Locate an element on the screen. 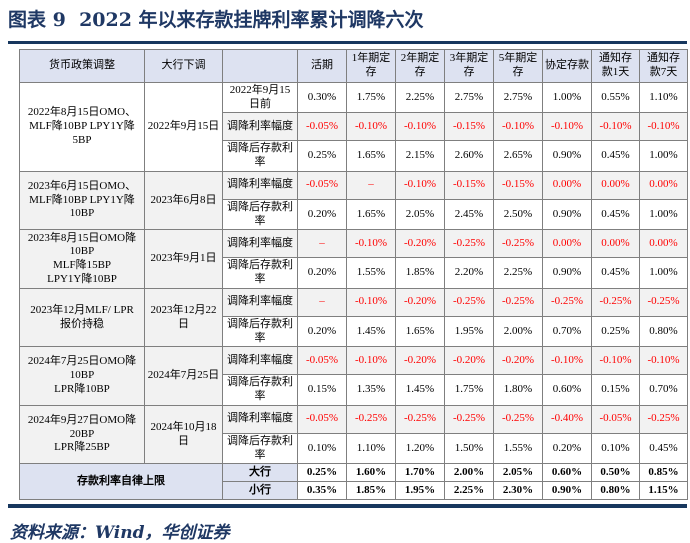 This screenshot has height=543, width=690. policy-cell: 2022年8月15日OMO、 MLF降10BP LPY1Y降5BP is located at coordinates (82, 126).